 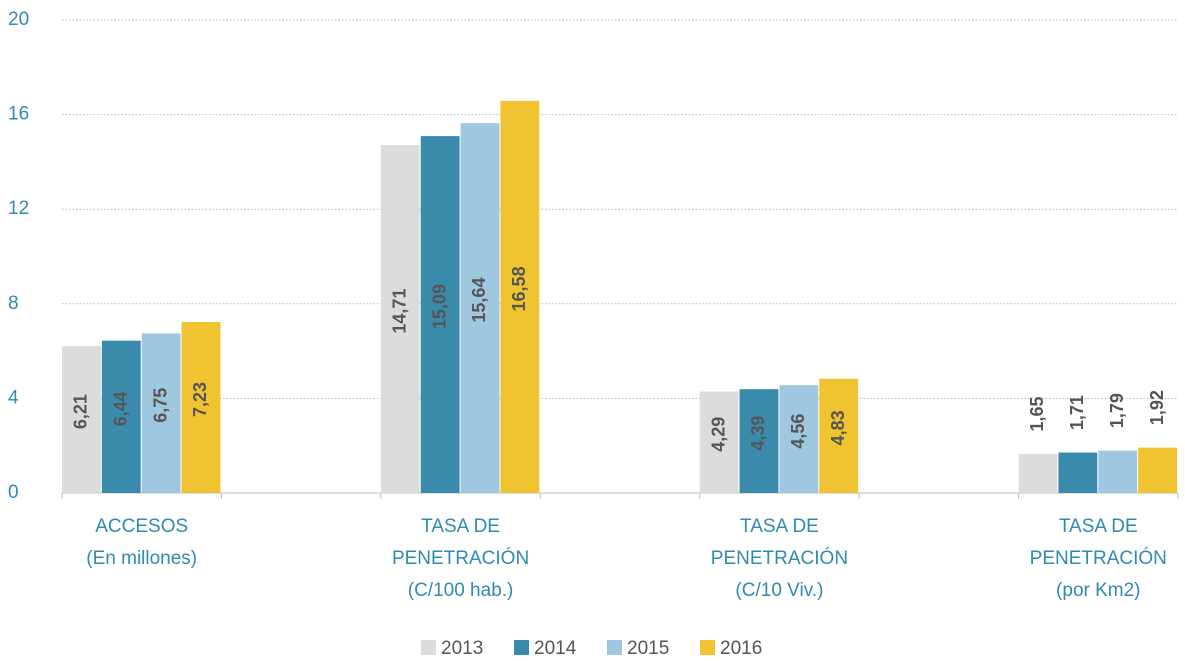 I want to click on legend-label: 2014, so click(x=555, y=648).